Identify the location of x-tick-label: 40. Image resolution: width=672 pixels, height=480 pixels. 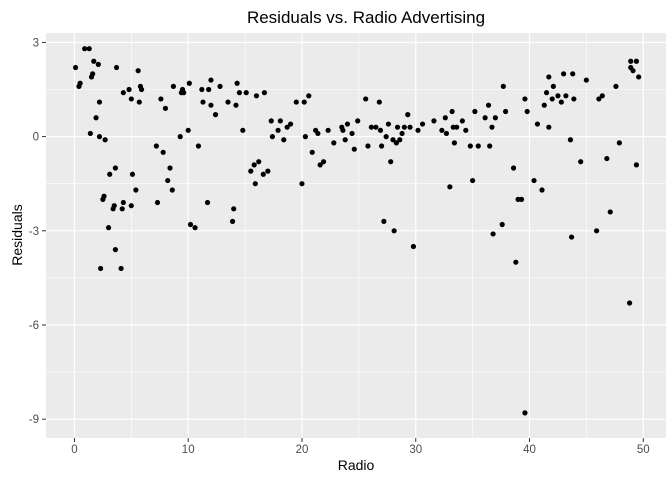
(529, 450).